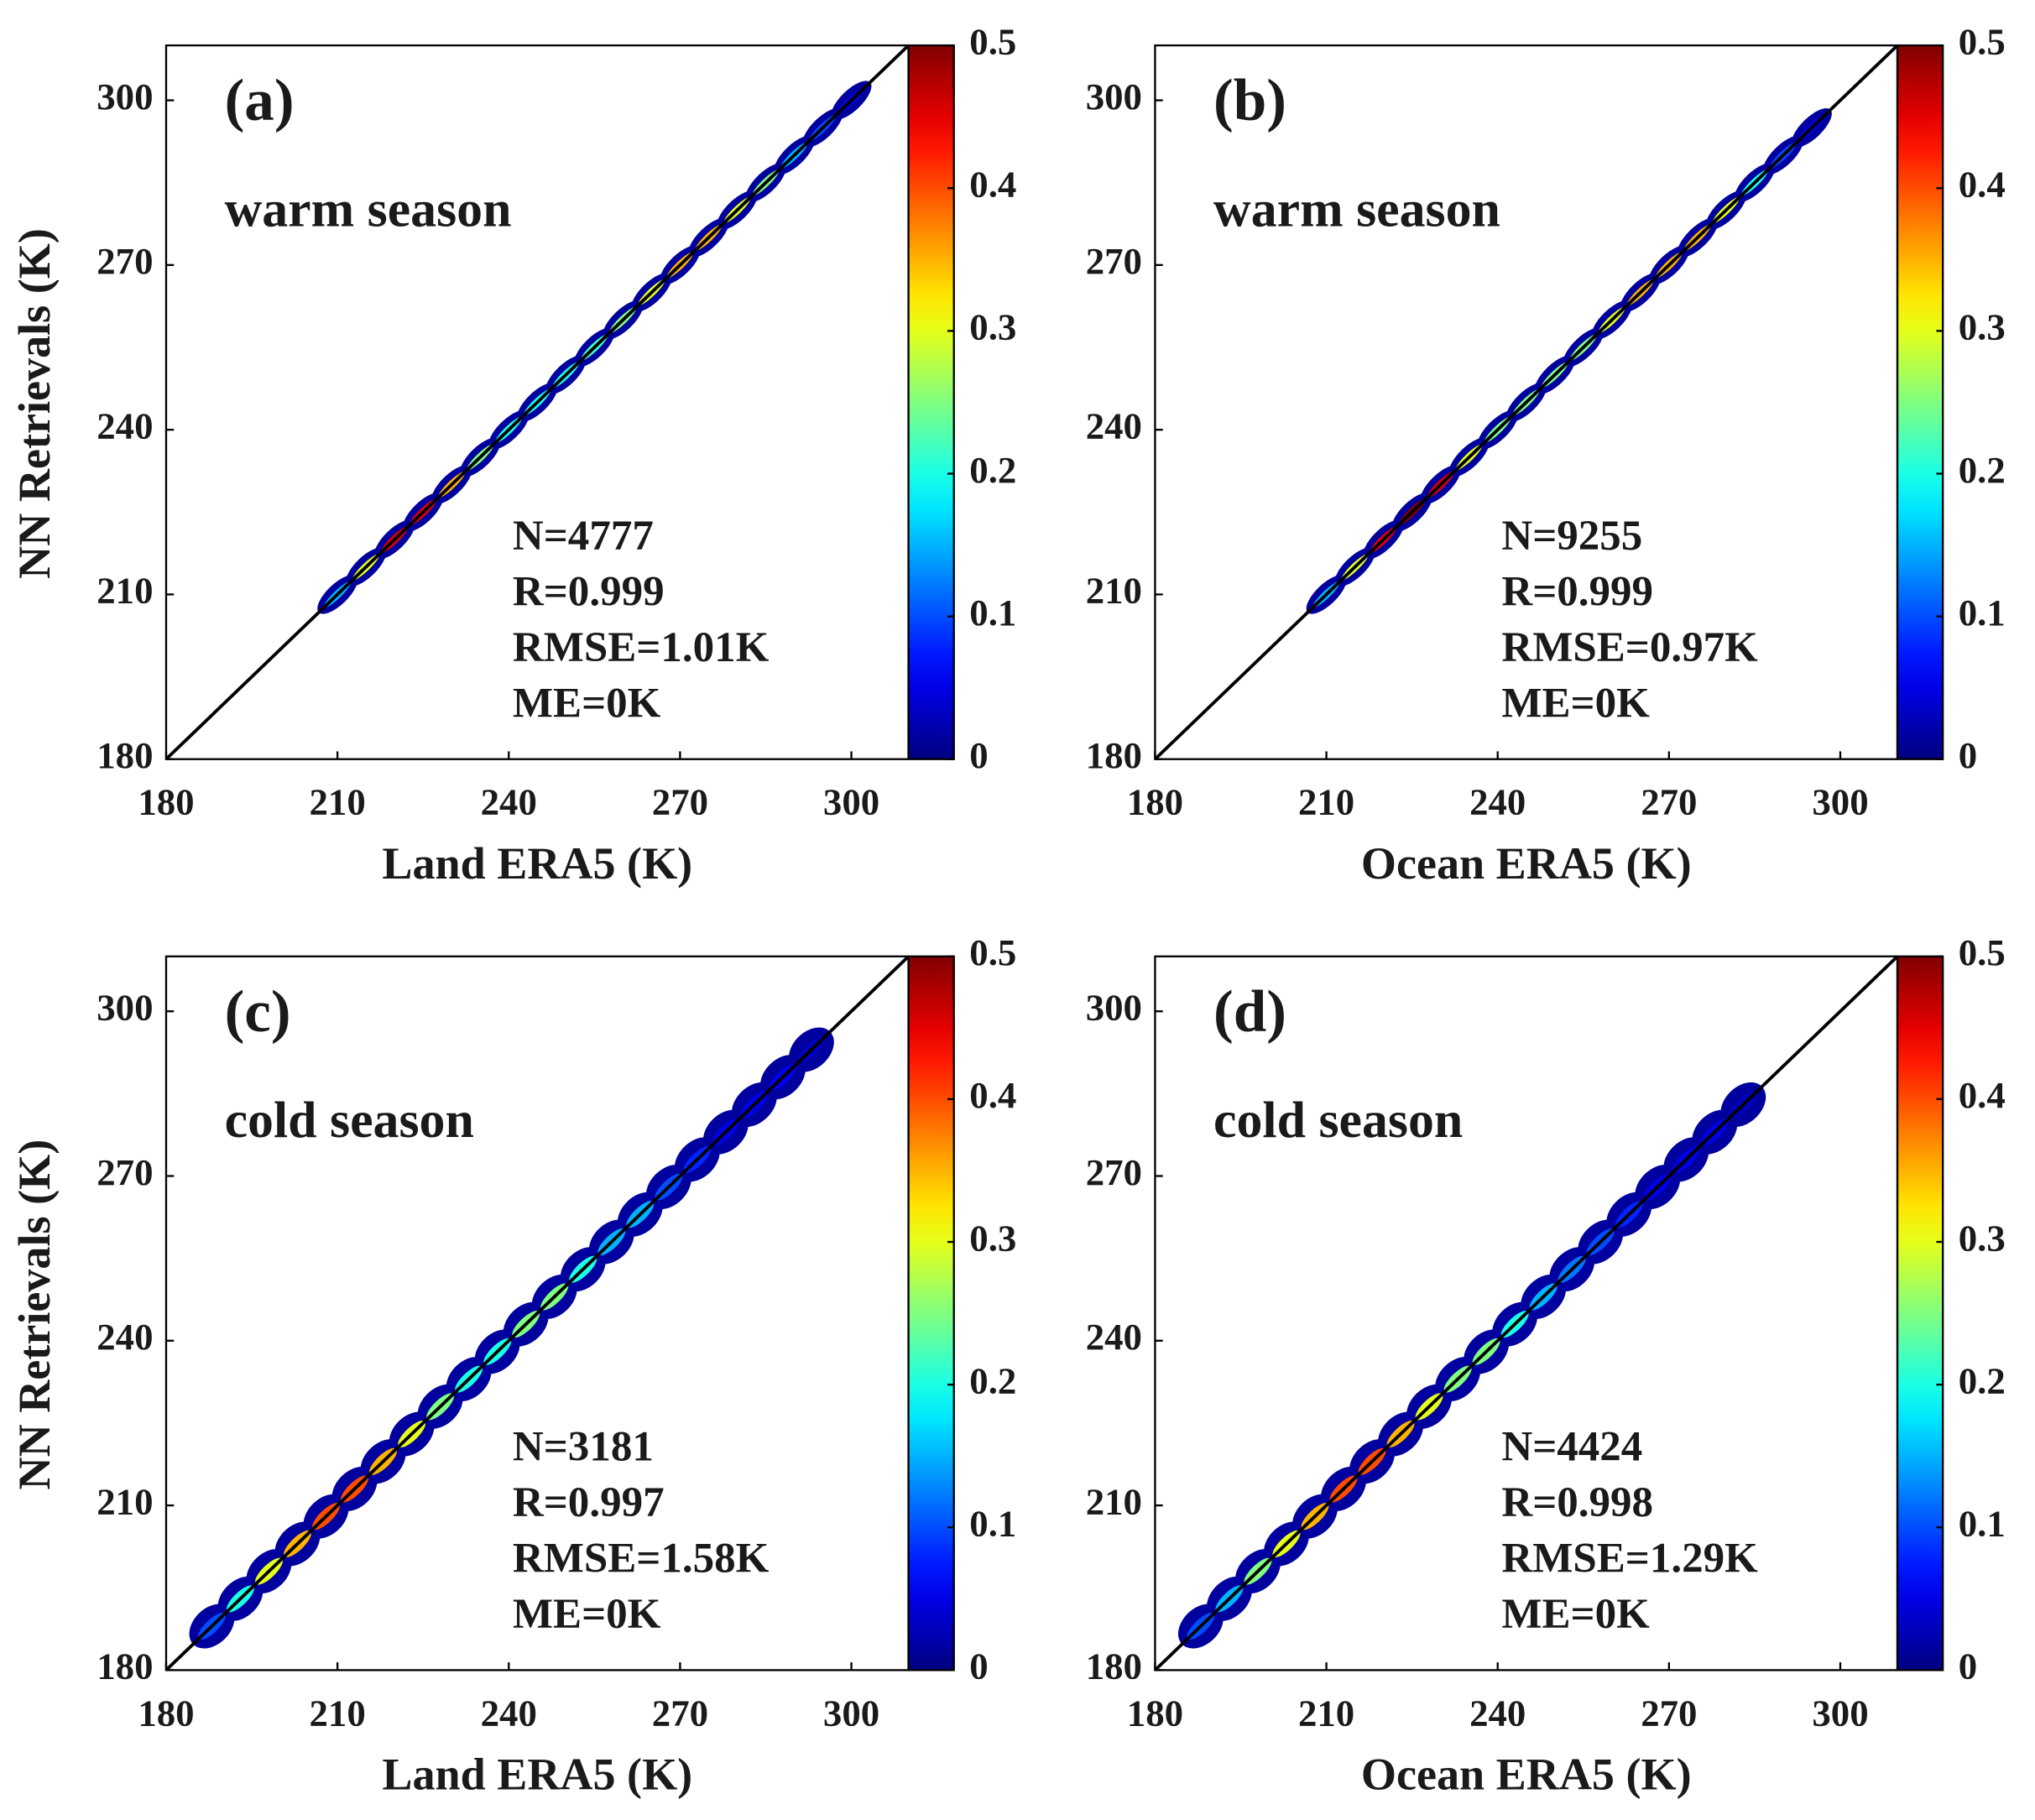 This screenshot has width=2035, height=1820. What do you see at coordinates (1629, 647) in the screenshot?
I see `stat-text: RMSE=0.97K` at bounding box center [1629, 647].